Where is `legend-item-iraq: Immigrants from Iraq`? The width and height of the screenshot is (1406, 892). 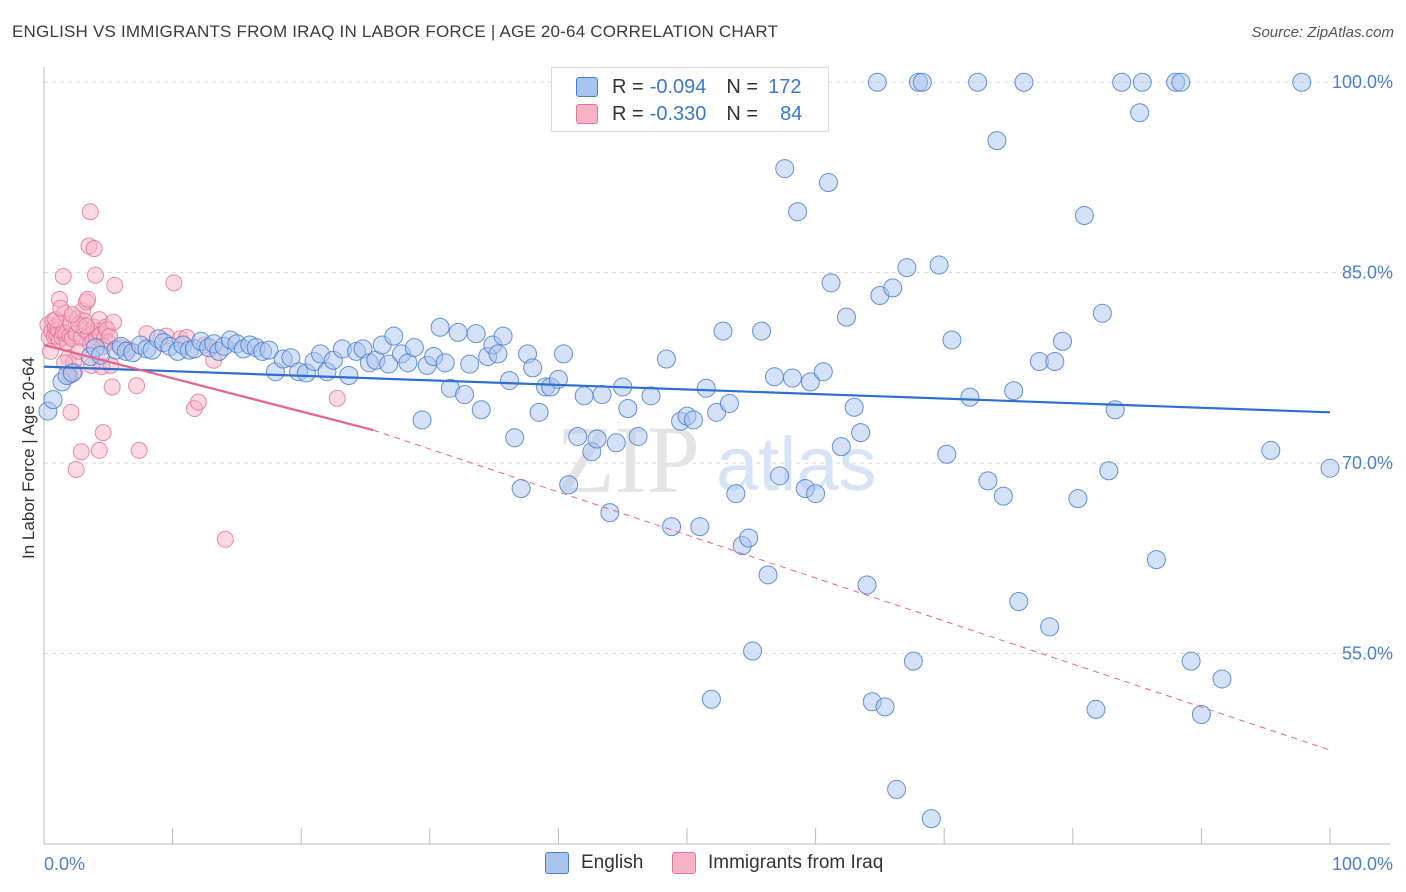 legend-item-iraq: Immigrants from Iraq is located at coordinates (777, 863).